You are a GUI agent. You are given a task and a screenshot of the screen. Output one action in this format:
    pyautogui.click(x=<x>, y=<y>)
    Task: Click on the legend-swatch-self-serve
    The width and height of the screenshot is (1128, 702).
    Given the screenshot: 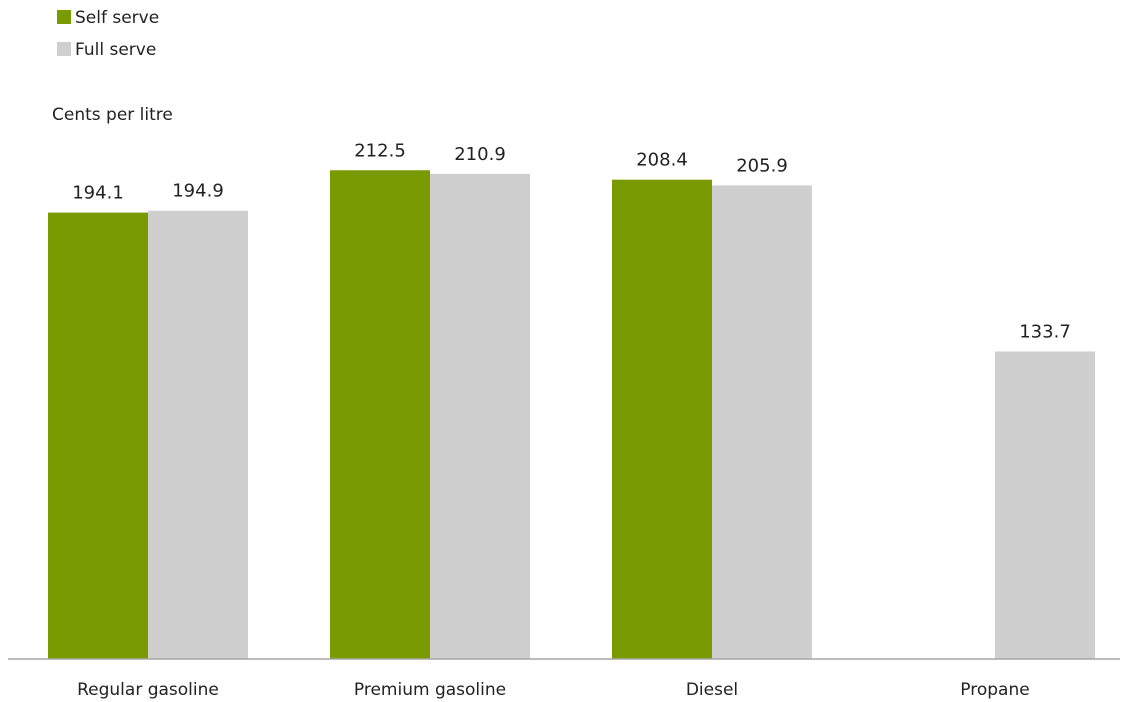 What is the action you would take?
    pyautogui.click(x=64, y=17)
    